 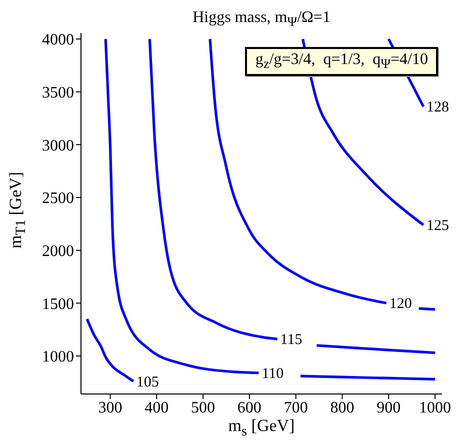 I want to click on y-tick-label: 3000, so click(x=58, y=145).